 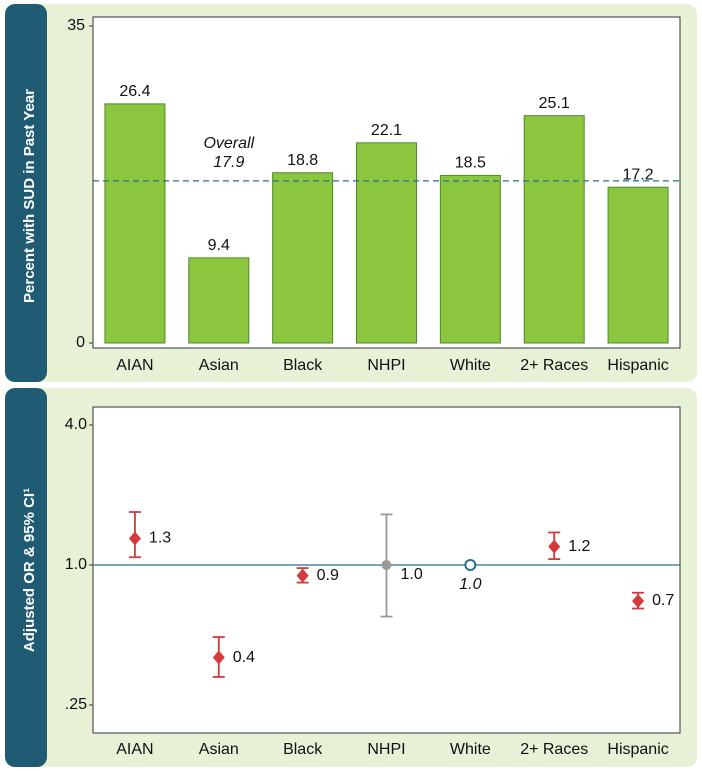 I want to click on y-axis-label: Adjusted OR & 95% CI¹, so click(x=29, y=570).